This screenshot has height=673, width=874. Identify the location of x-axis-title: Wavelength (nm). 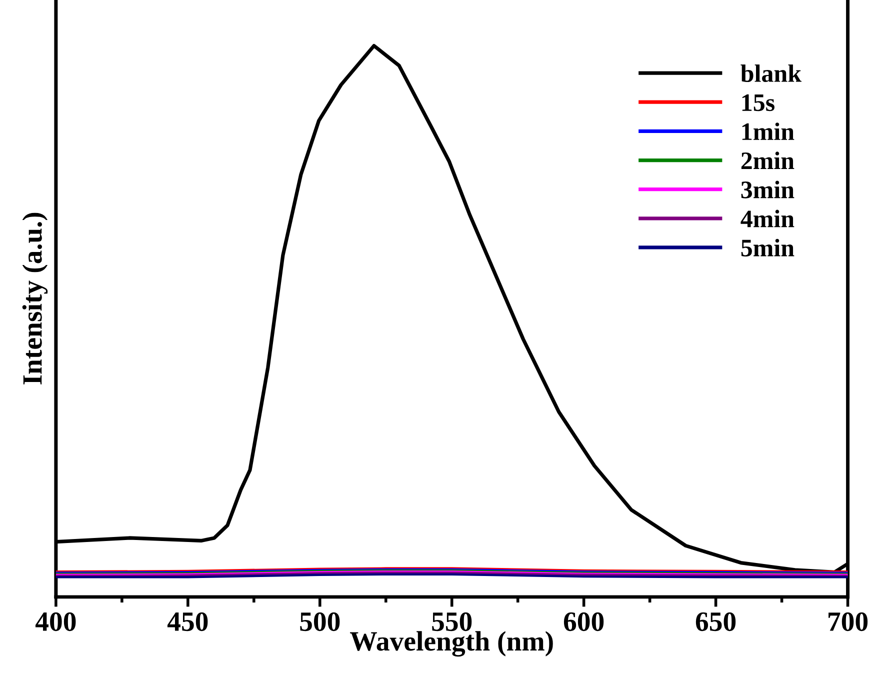
(451, 644).